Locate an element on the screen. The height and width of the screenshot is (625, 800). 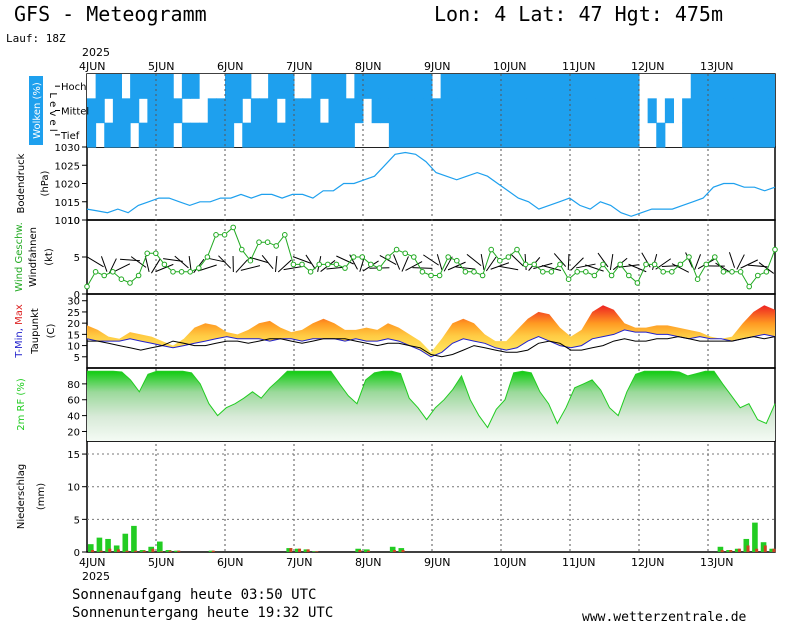
day-label-bottom: 7JUN is located at coordinates (299, 562).